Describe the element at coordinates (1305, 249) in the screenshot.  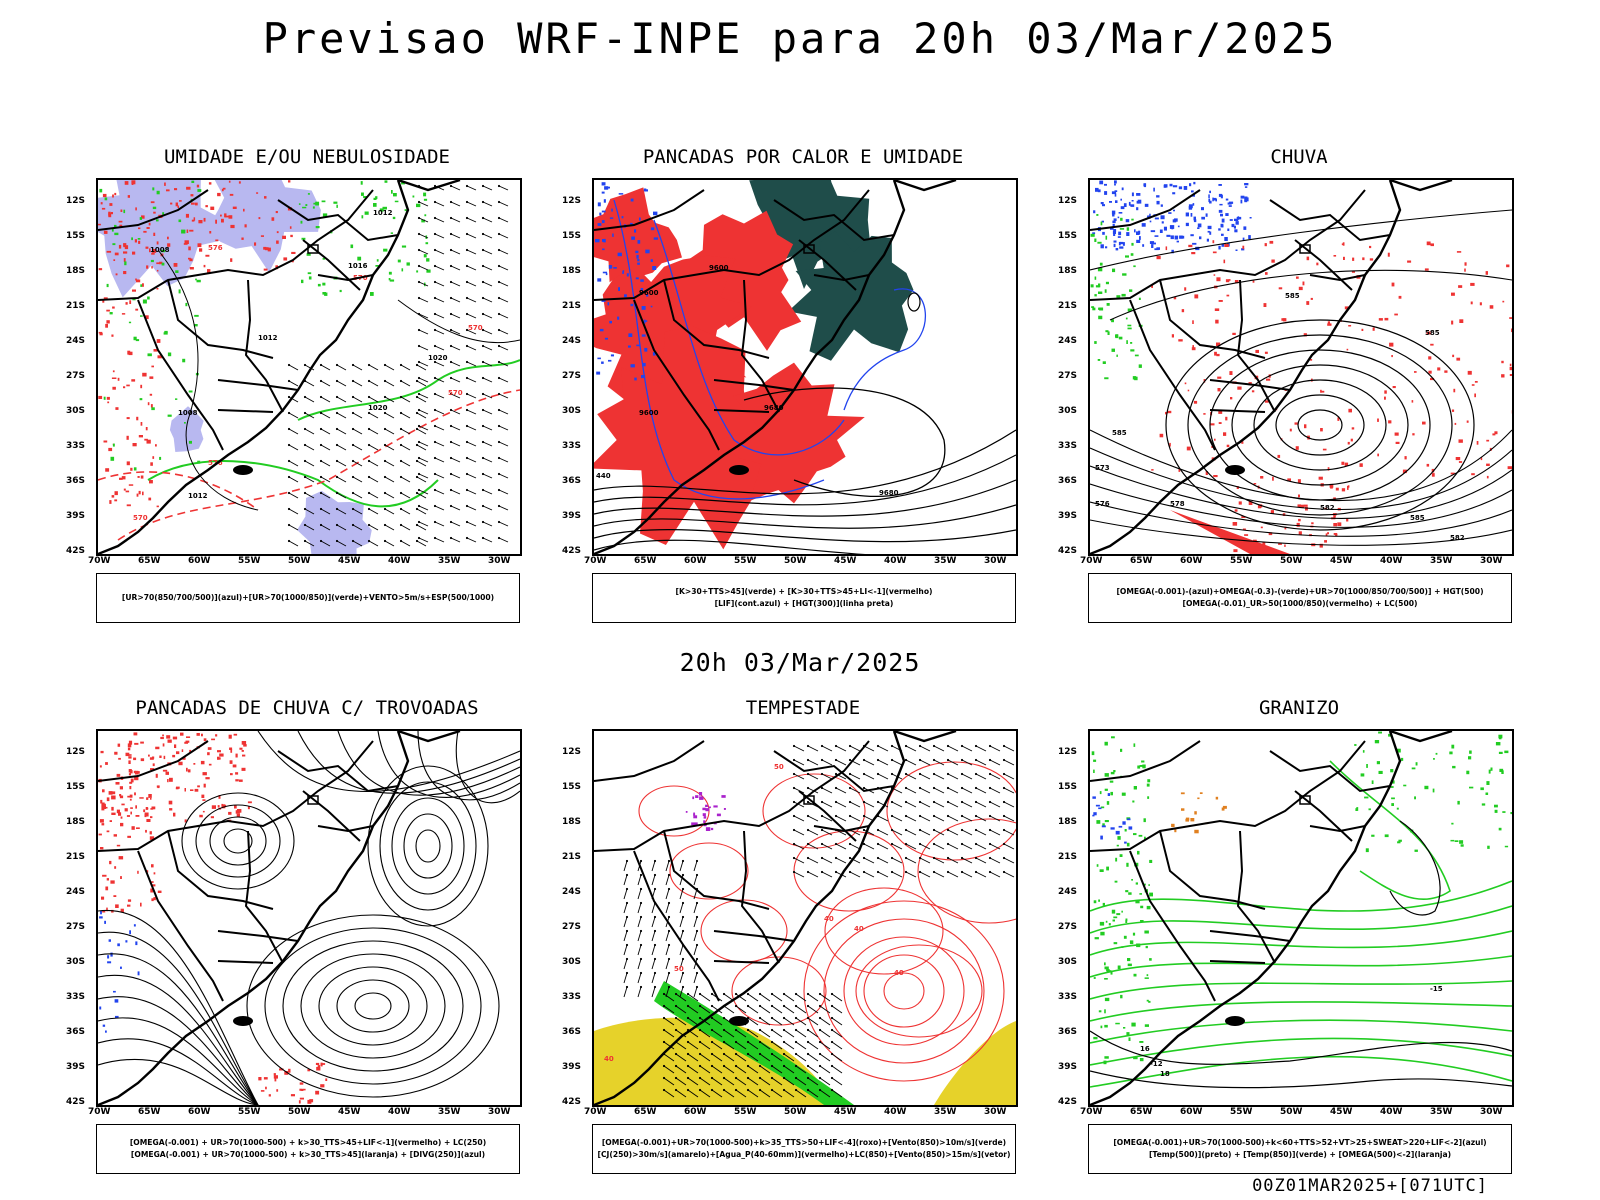
I see `brasilia-marker` at that location.